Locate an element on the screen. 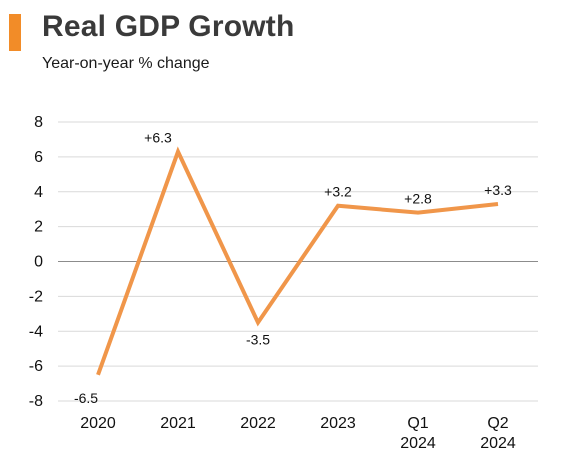  y-tick-label: -4 is located at coordinates (36, 331).